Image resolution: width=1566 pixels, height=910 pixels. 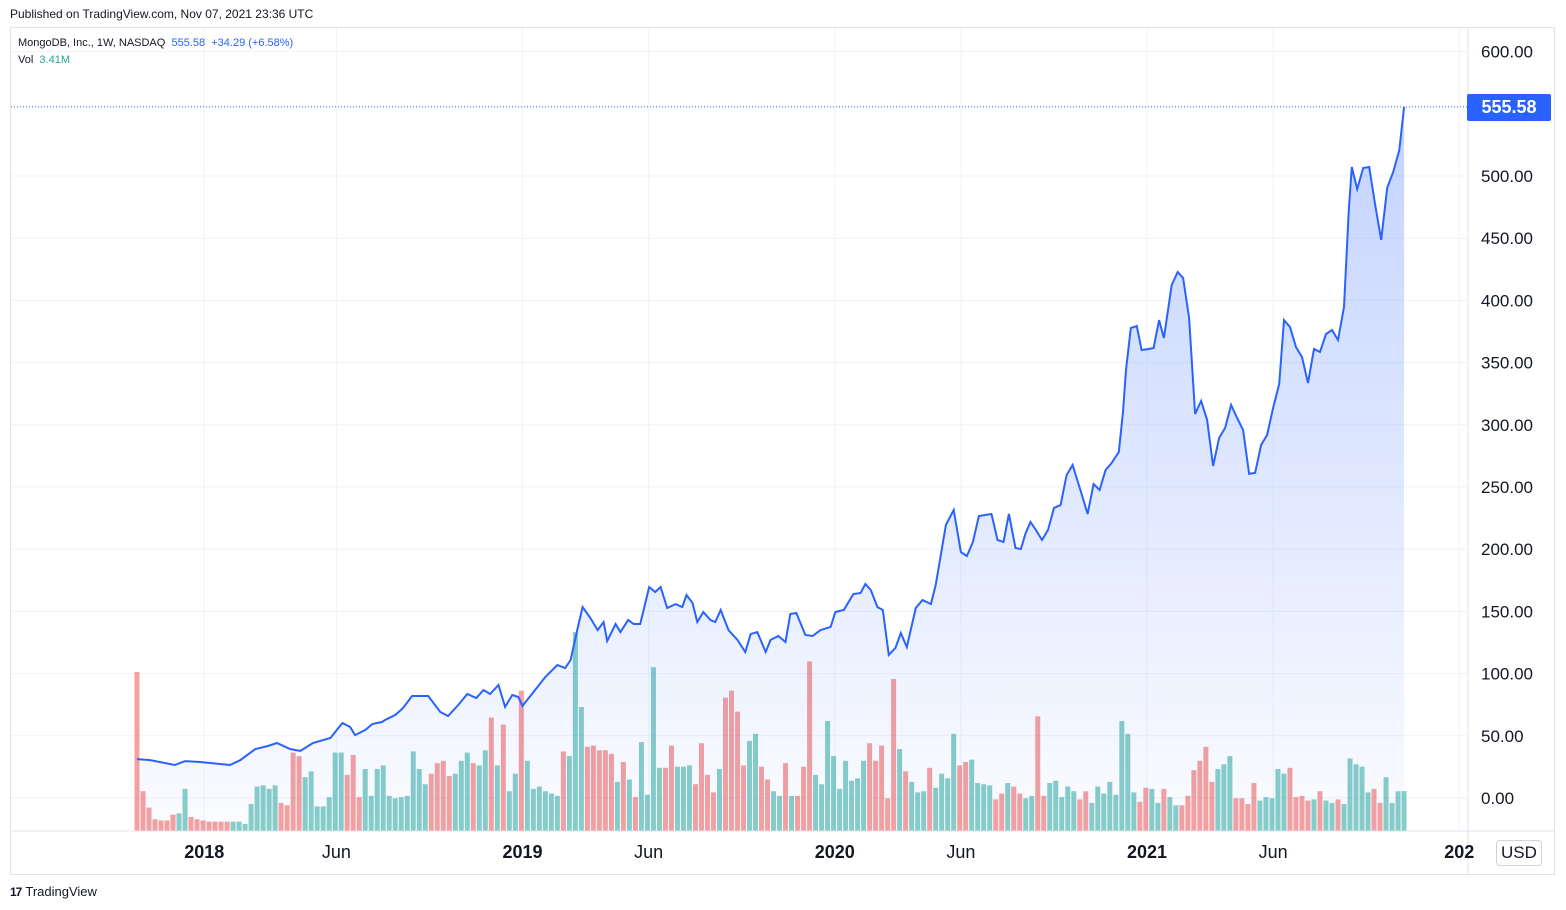 What do you see at coordinates (522, 852) in the screenshot?
I see `time-tick-label: 2019` at bounding box center [522, 852].